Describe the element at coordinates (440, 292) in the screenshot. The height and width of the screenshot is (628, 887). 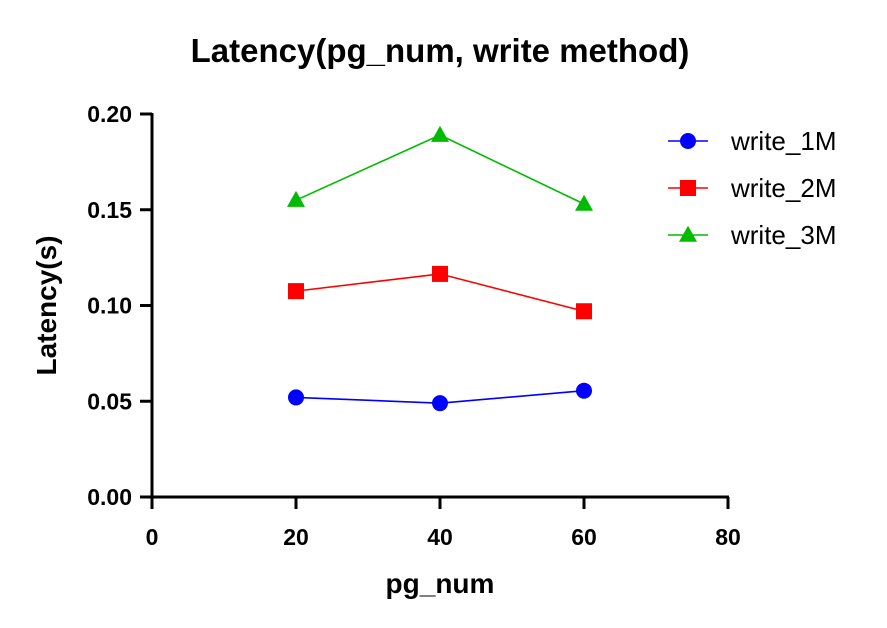
I see `series-write_2M` at that location.